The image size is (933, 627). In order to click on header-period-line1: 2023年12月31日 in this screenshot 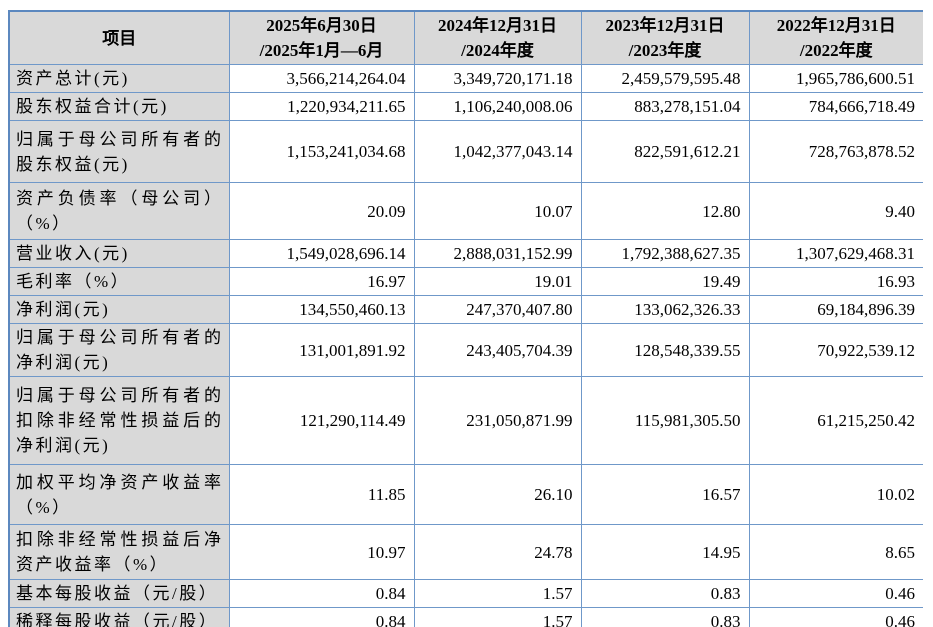, I will do `click(665, 25)`.